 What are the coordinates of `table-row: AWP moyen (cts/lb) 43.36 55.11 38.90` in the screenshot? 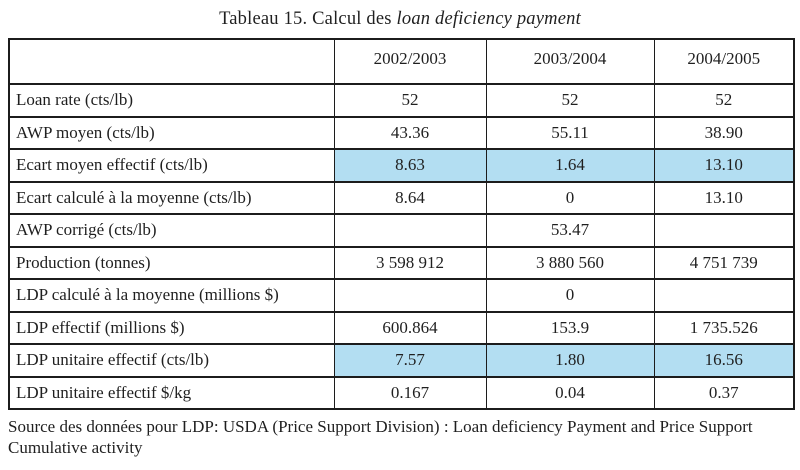 It's located at (401, 132).